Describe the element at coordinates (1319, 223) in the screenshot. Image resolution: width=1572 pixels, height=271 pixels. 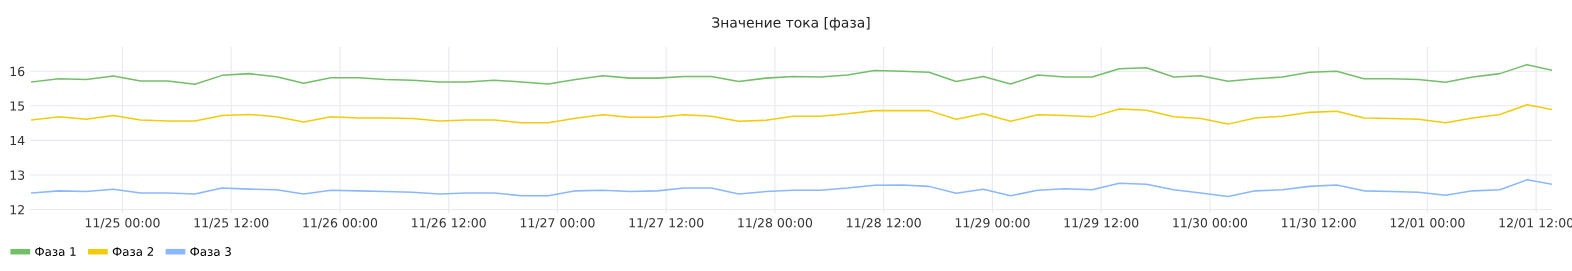
I see `x-tick-label: 11/30 12:00` at that location.